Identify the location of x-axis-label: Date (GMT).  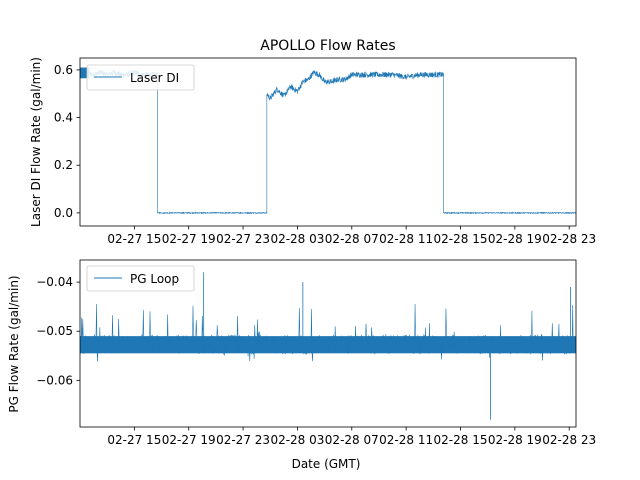
(326, 464).